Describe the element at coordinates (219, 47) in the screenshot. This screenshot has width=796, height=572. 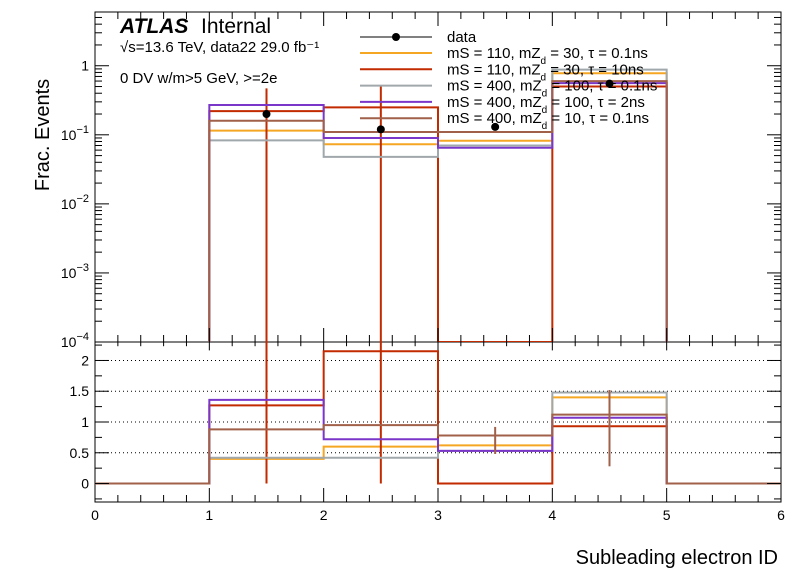
I see `energy-label: √s=13.6 TeV, data22 29.0 fb⁻¹` at that location.